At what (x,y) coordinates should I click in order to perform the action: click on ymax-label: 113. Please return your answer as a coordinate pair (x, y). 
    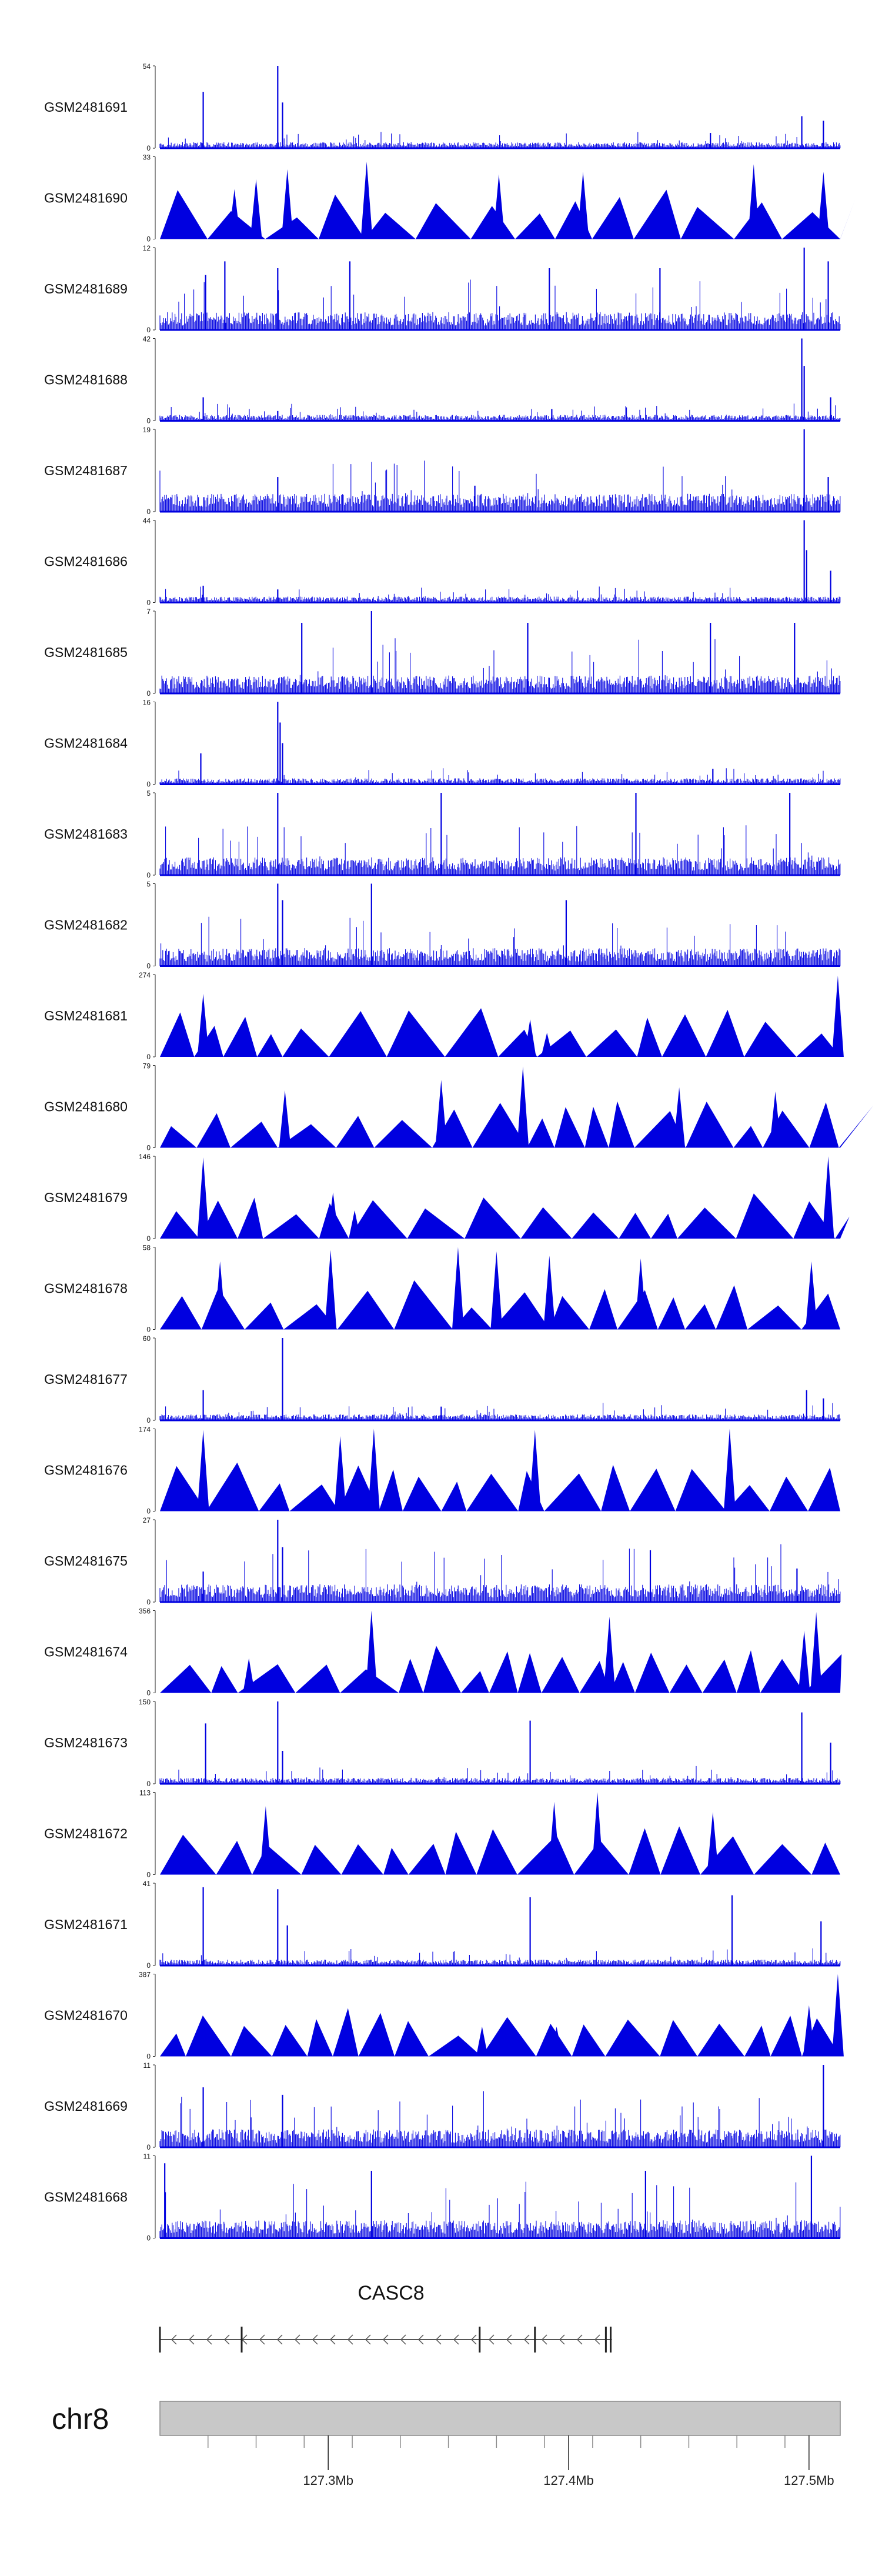
    Looking at the image, I should click on (145, 1793).